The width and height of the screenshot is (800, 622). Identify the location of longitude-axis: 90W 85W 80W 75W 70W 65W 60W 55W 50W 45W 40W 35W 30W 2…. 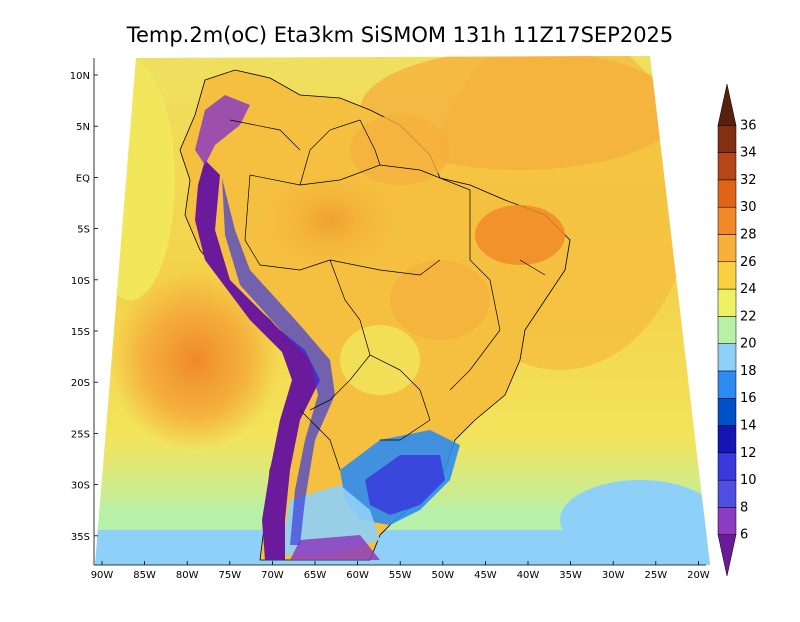
(400, 571).